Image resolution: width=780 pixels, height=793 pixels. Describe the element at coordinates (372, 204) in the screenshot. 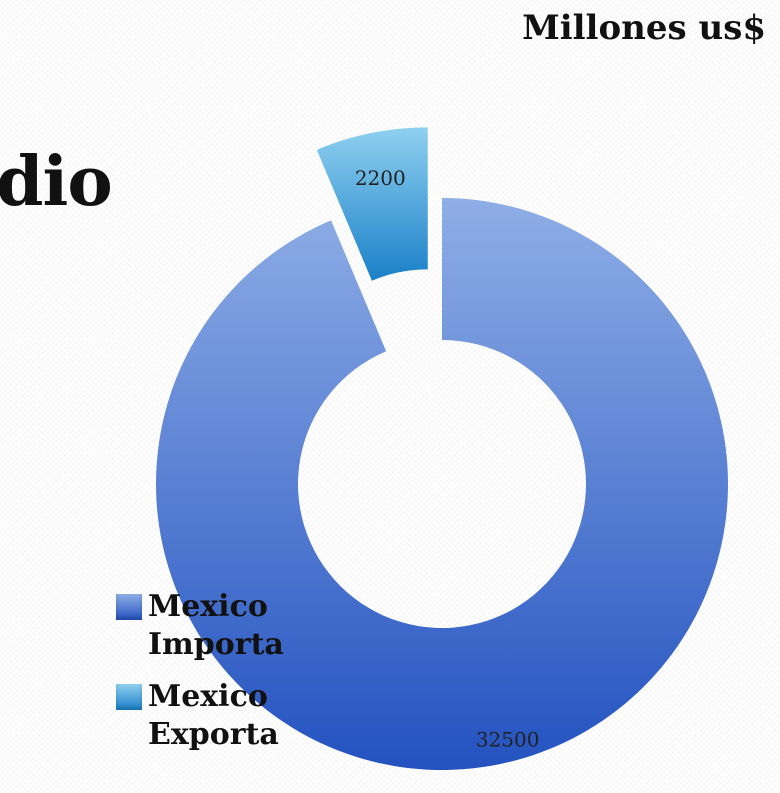

I see `slice-exporta` at that location.